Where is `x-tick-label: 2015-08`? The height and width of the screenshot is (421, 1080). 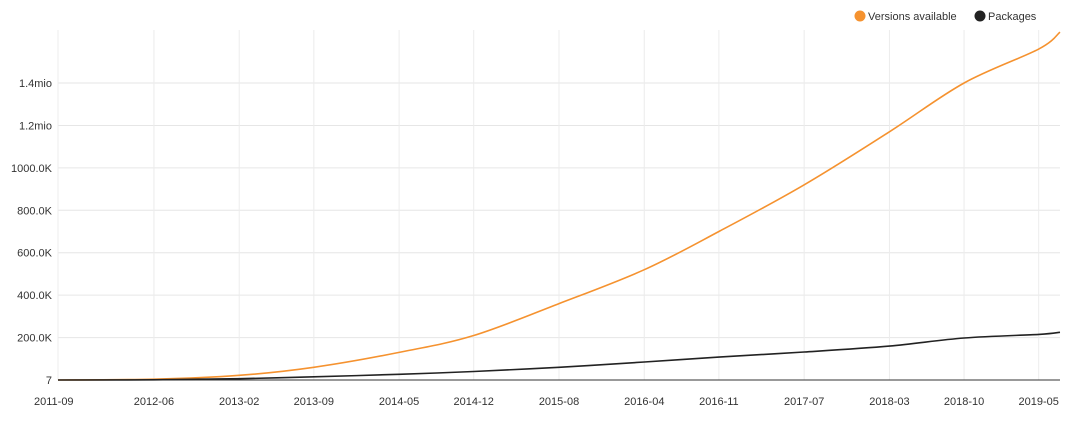 x-tick-label: 2015-08 is located at coordinates (559, 402).